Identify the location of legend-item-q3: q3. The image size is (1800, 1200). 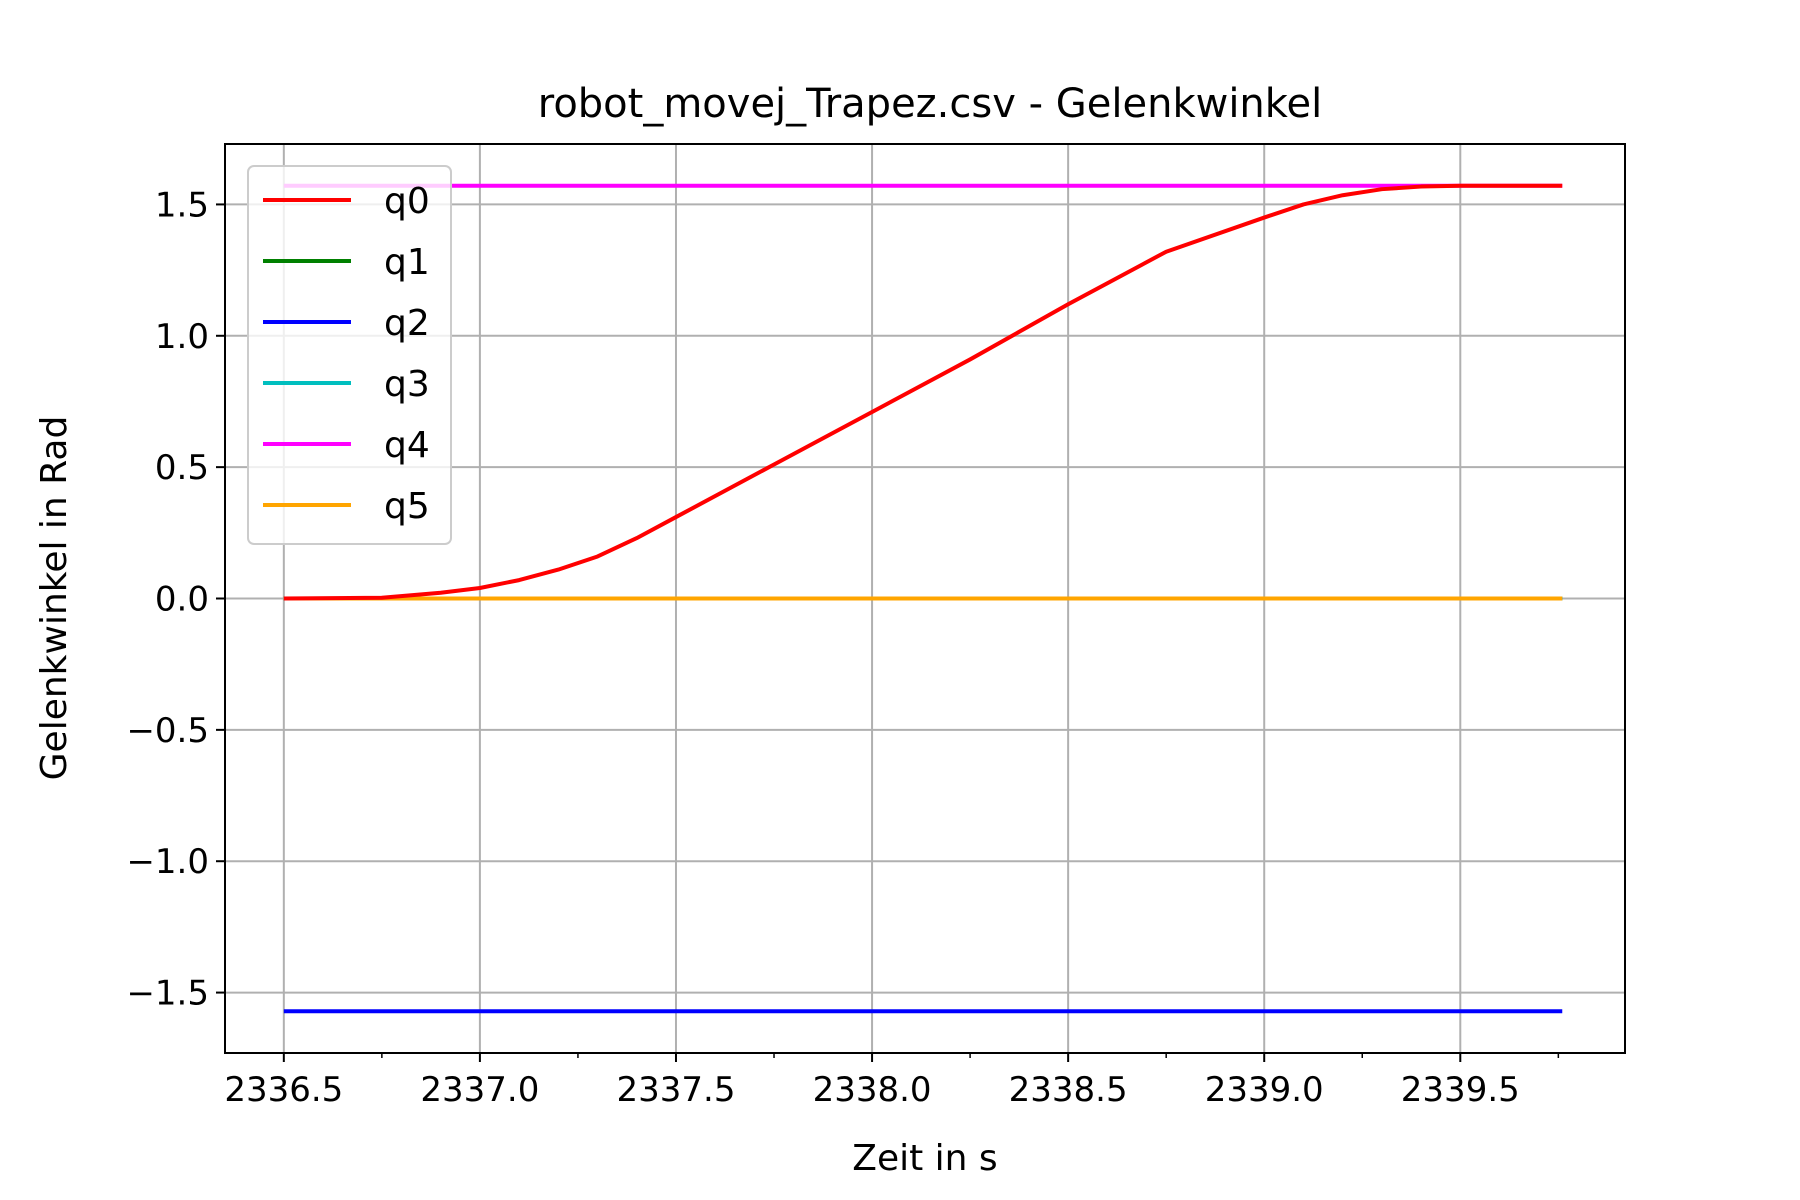
(346, 384).